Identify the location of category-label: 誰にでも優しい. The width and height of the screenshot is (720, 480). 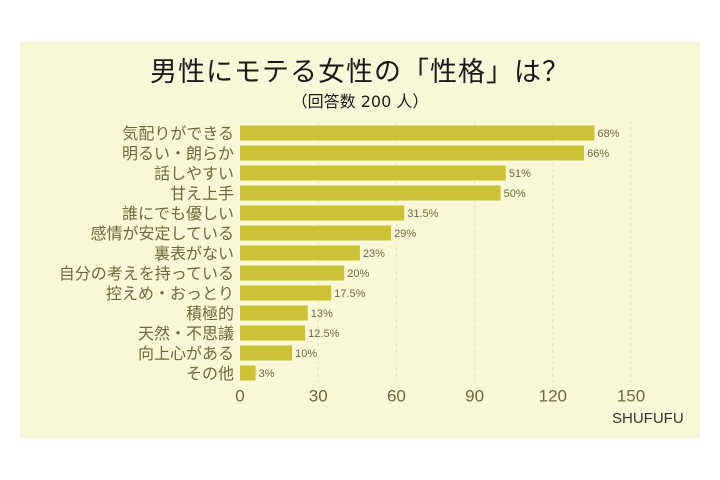
(178, 213).